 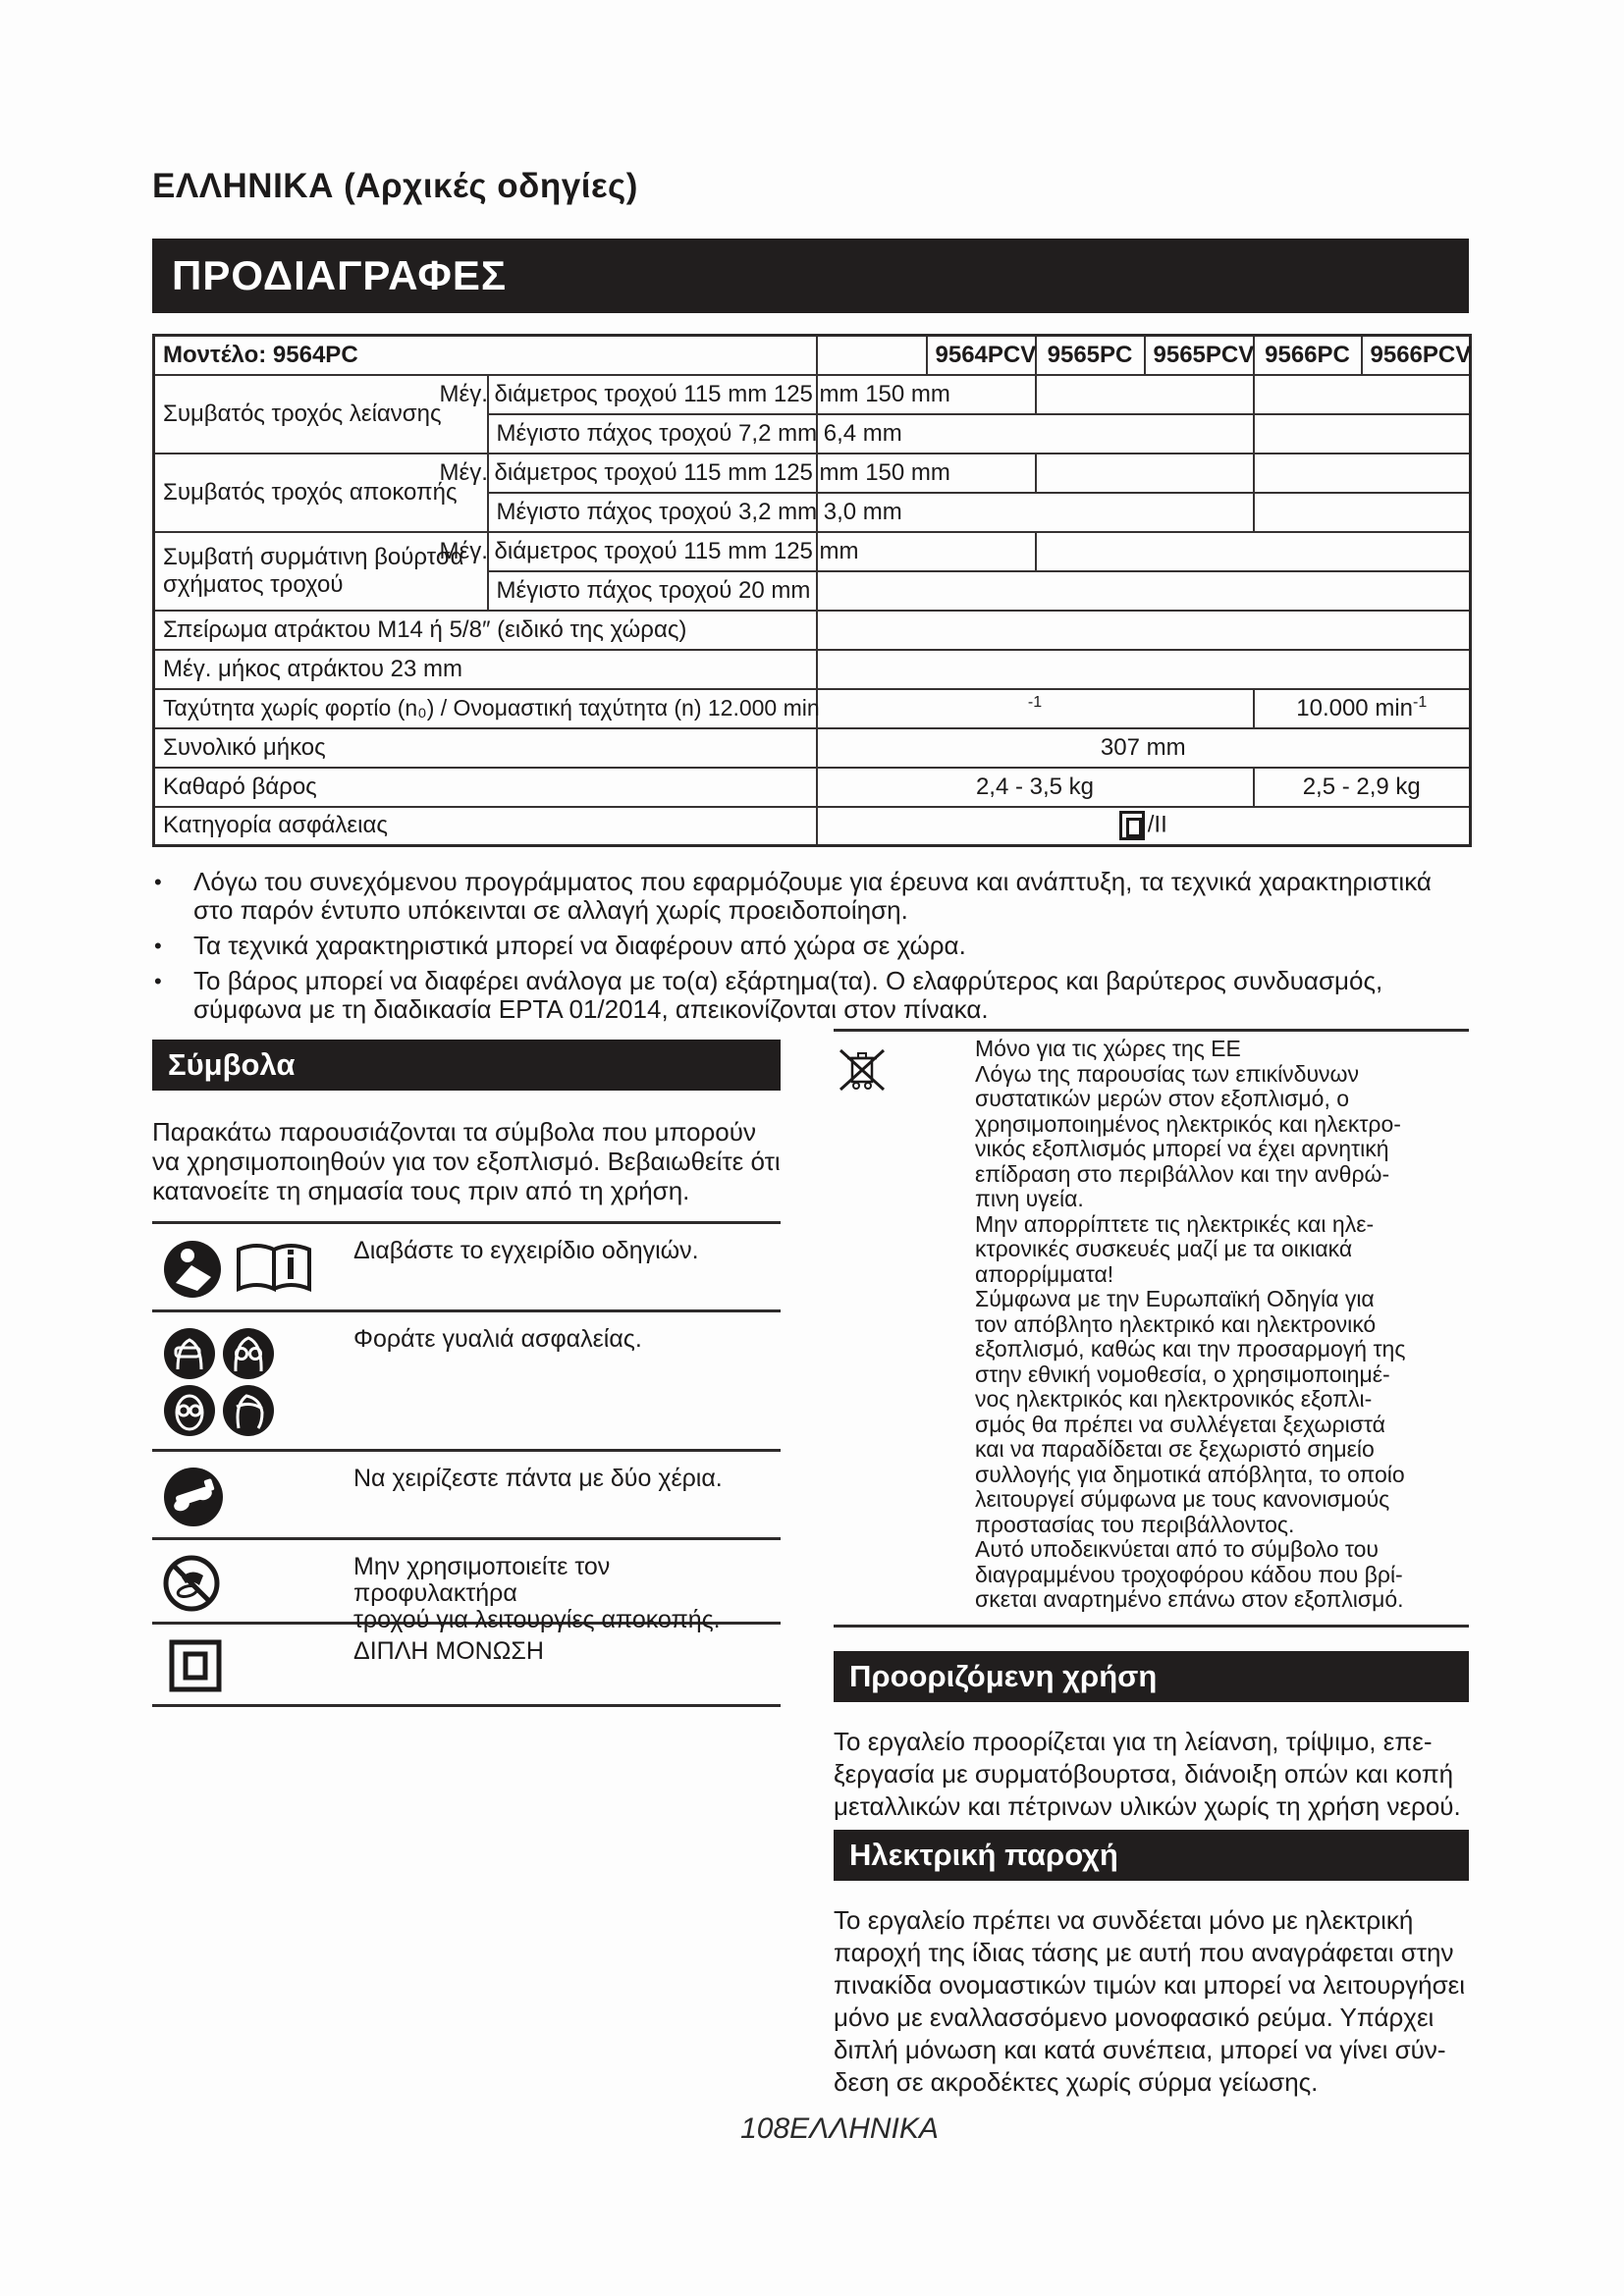 What do you see at coordinates (395, 186) in the screenshot?
I see `page-title: ΕΛΛΗΝΙΚΑ (Αρχικές οδηγίες)` at bounding box center [395, 186].